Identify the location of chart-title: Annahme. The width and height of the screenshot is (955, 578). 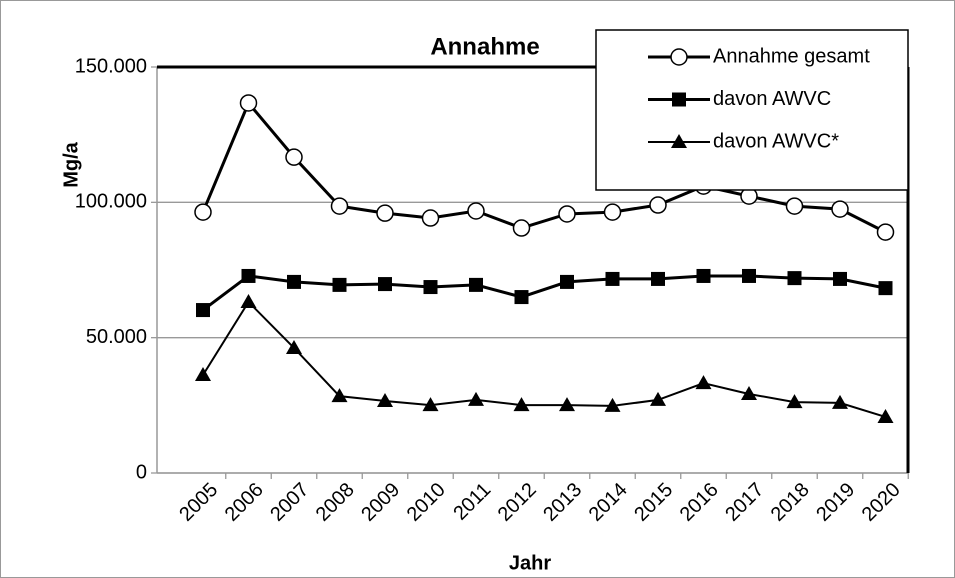
(484, 46).